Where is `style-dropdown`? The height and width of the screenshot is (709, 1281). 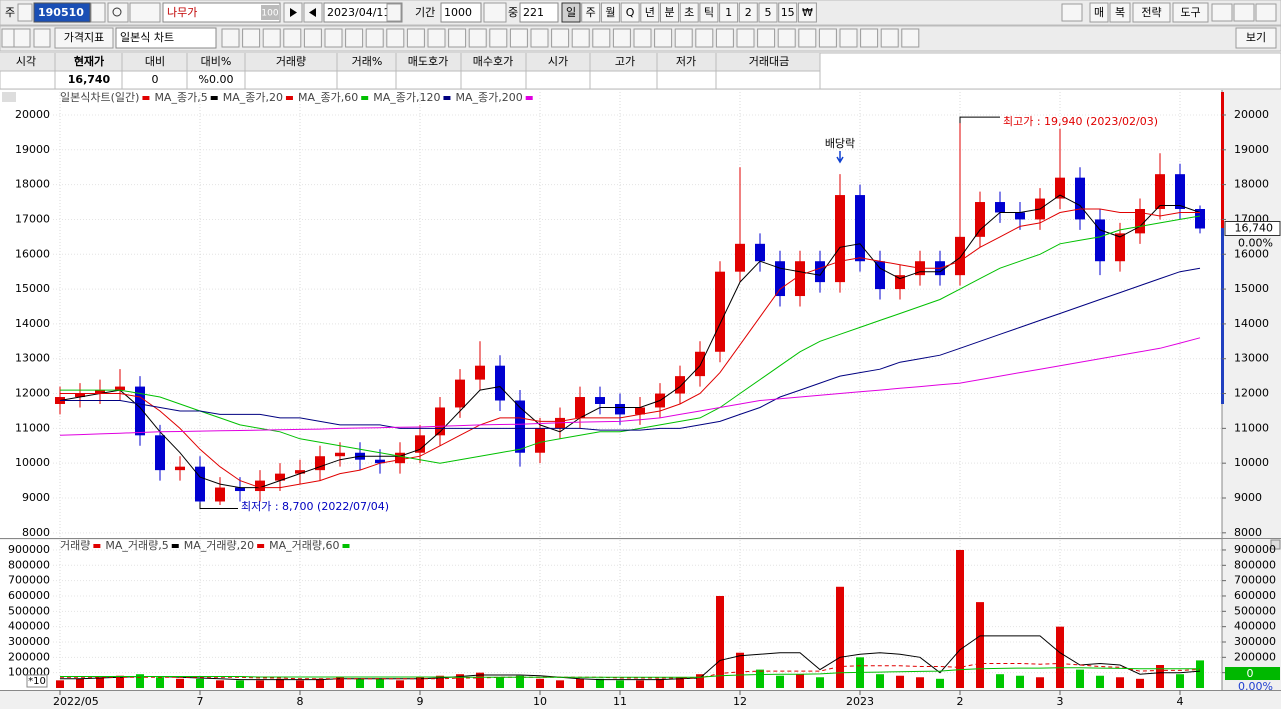
style-dropdown is located at coordinates (166, 38).